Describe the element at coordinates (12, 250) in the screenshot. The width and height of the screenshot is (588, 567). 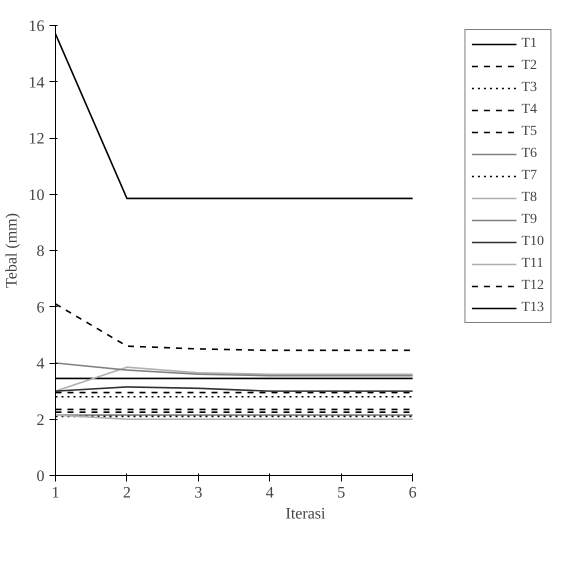
I see `y-axis-title: Tebal (mm)` at that location.